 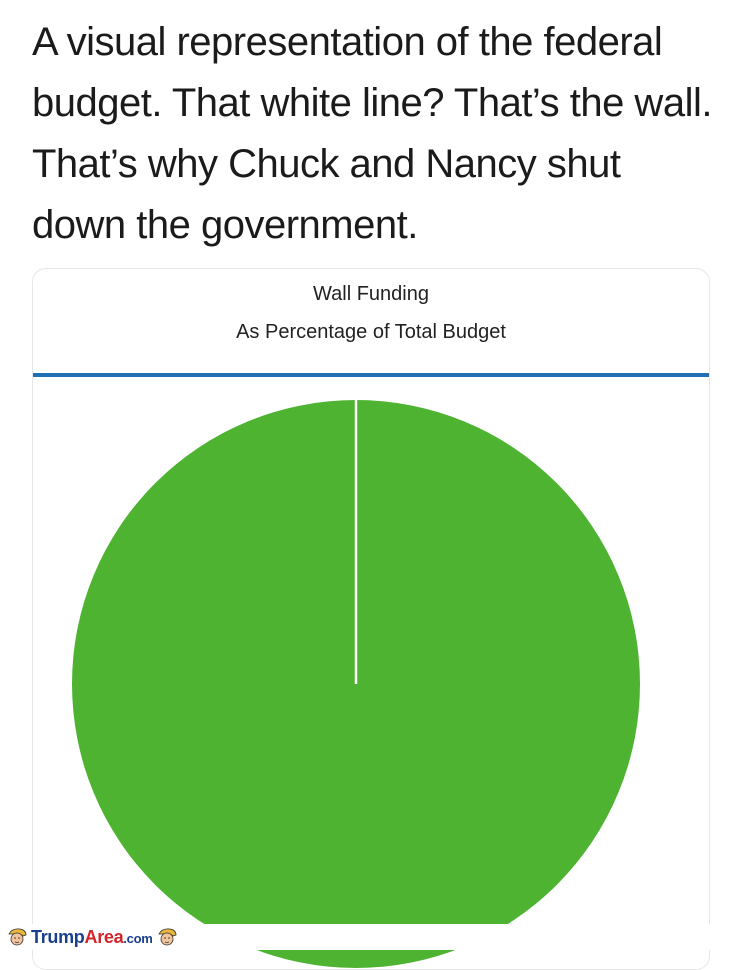 What do you see at coordinates (166, 937) in the screenshot?
I see `cartoon-head-icon-right` at bounding box center [166, 937].